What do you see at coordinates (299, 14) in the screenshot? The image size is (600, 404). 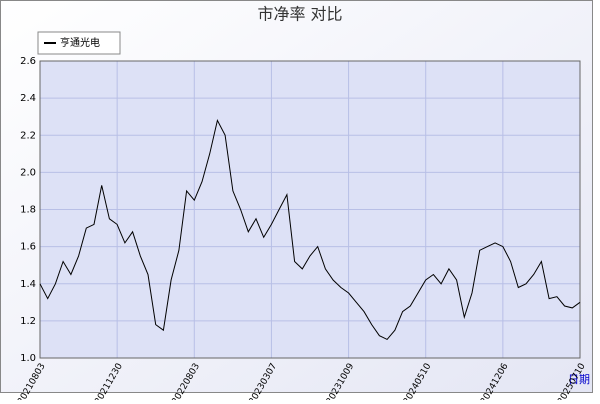 I see `chart-title: 市净率 对比` at bounding box center [299, 14].